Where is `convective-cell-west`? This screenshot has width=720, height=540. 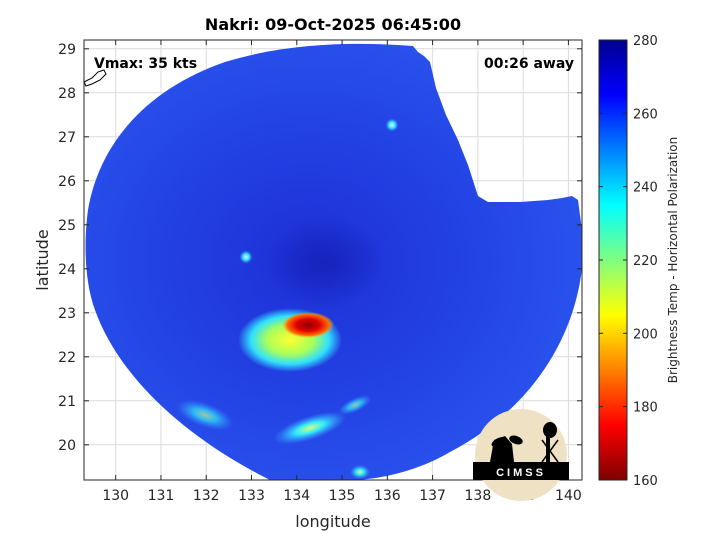
convective-cell-west is located at coordinates (246, 257).